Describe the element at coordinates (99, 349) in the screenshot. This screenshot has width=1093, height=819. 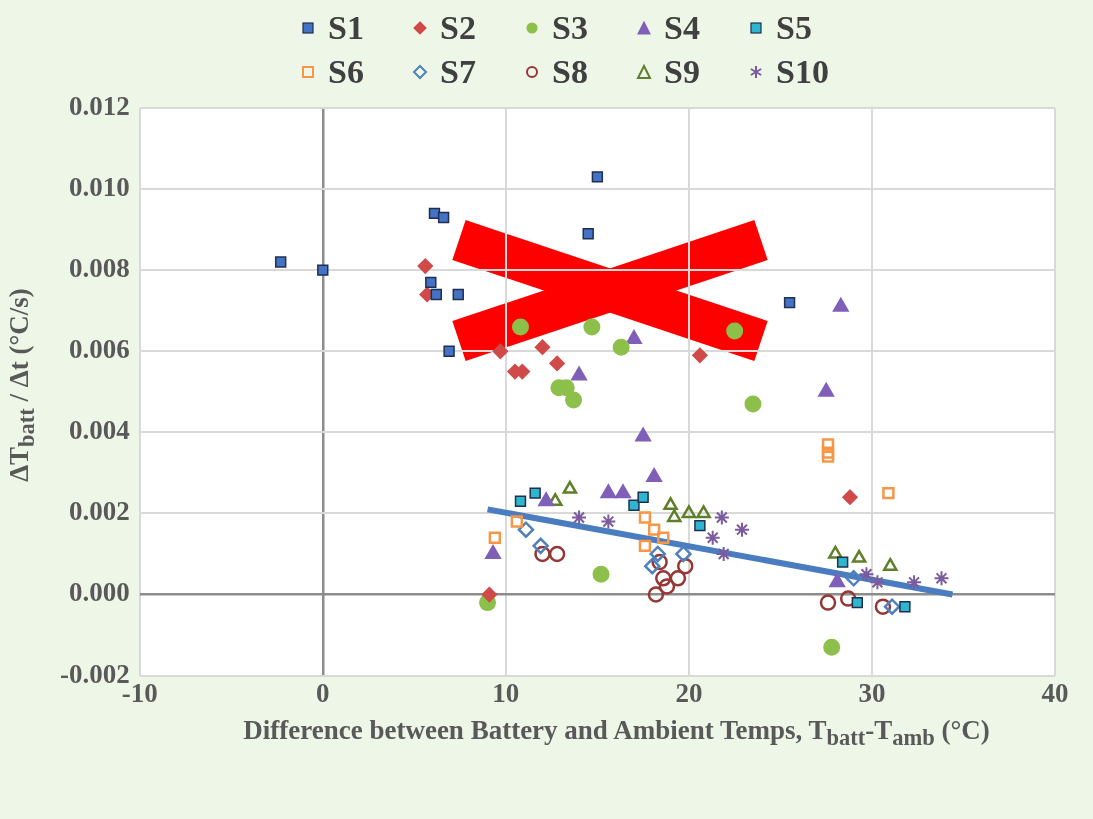
I see `y-tick-label: 0.006` at that location.